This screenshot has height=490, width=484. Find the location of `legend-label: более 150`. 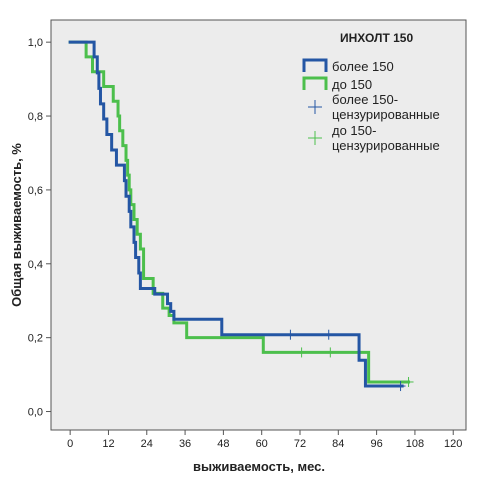

legend-label: более 150 is located at coordinates (363, 66).